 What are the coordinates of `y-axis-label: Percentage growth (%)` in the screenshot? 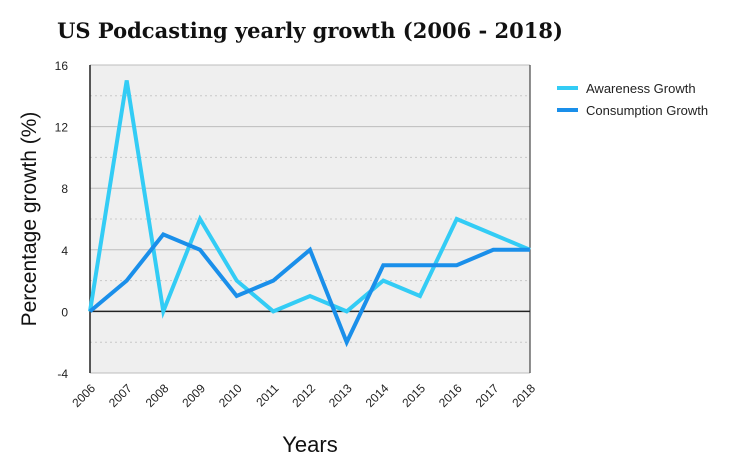 It's located at (29, 219).